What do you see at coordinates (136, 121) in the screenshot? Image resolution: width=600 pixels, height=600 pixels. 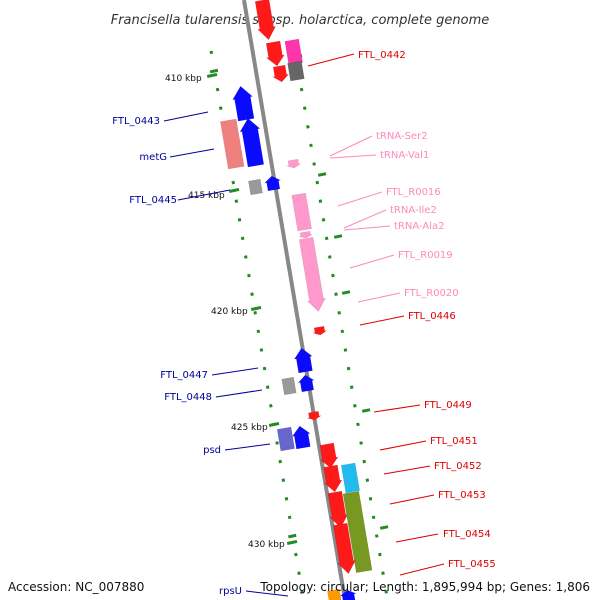 I see `gene-label: FTL_0443` at bounding box center [136, 121].